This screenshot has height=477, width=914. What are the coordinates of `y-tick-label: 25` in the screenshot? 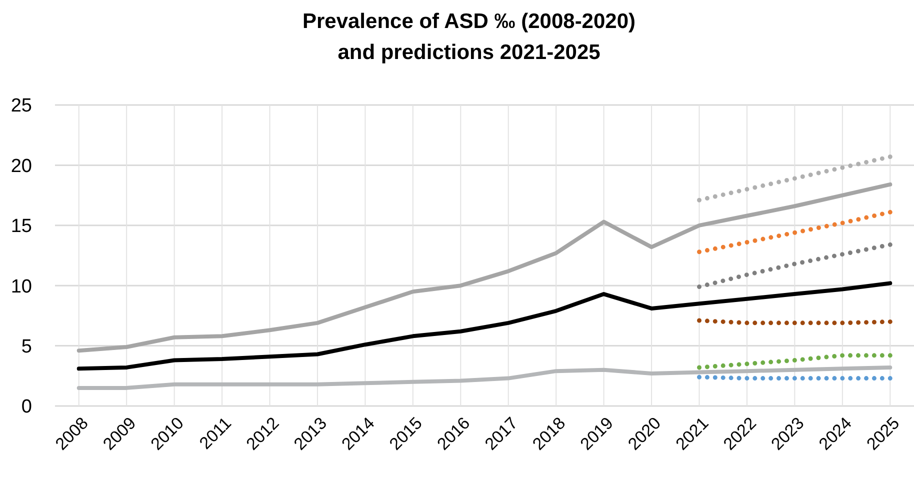 It's located at (21, 106).